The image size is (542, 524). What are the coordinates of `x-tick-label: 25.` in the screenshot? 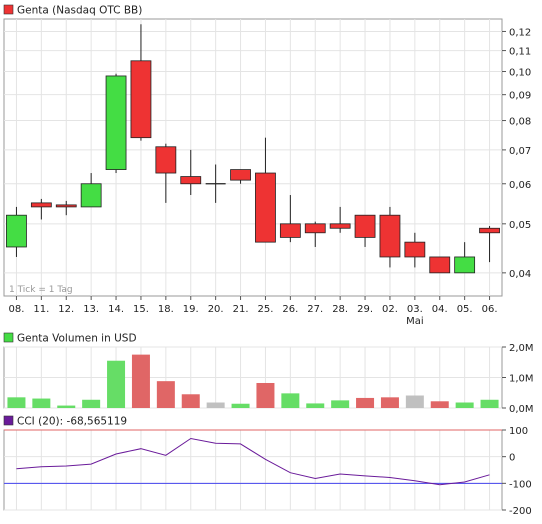 It's located at (265, 309).